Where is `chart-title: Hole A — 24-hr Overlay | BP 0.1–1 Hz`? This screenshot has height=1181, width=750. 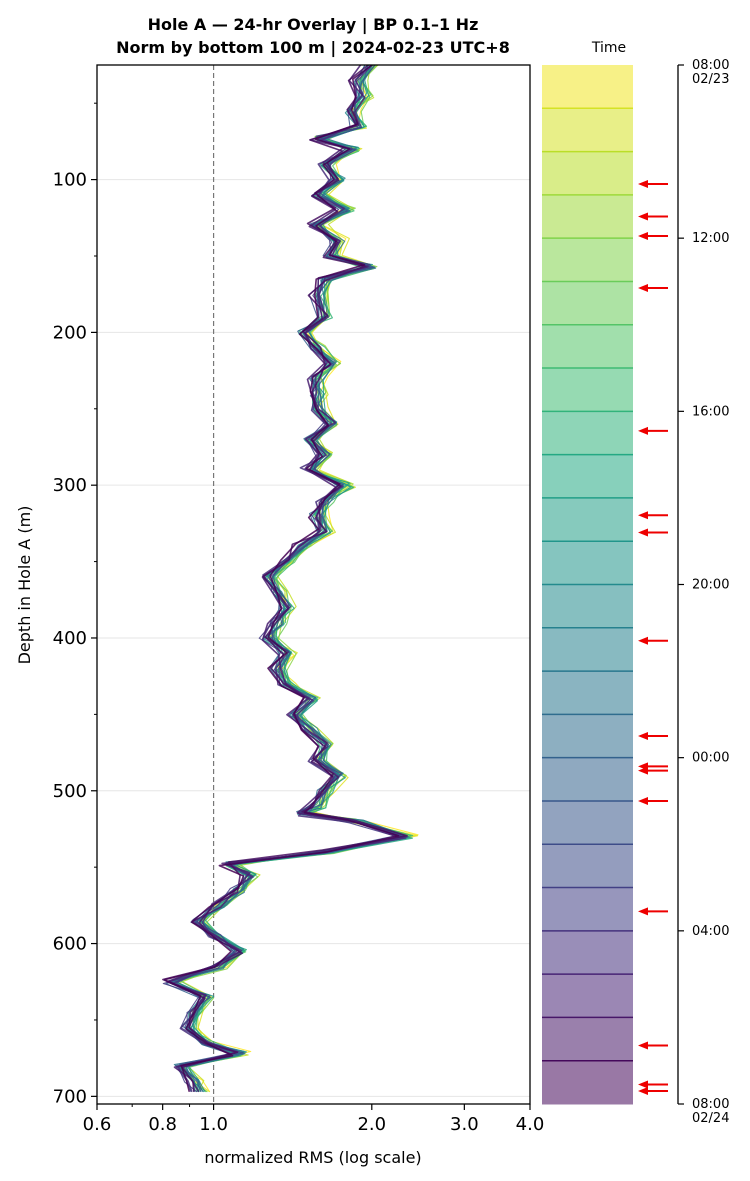 chart-title: Hole A — 24-hr Overlay | BP 0.1–1 Hz is located at coordinates (313, 25).